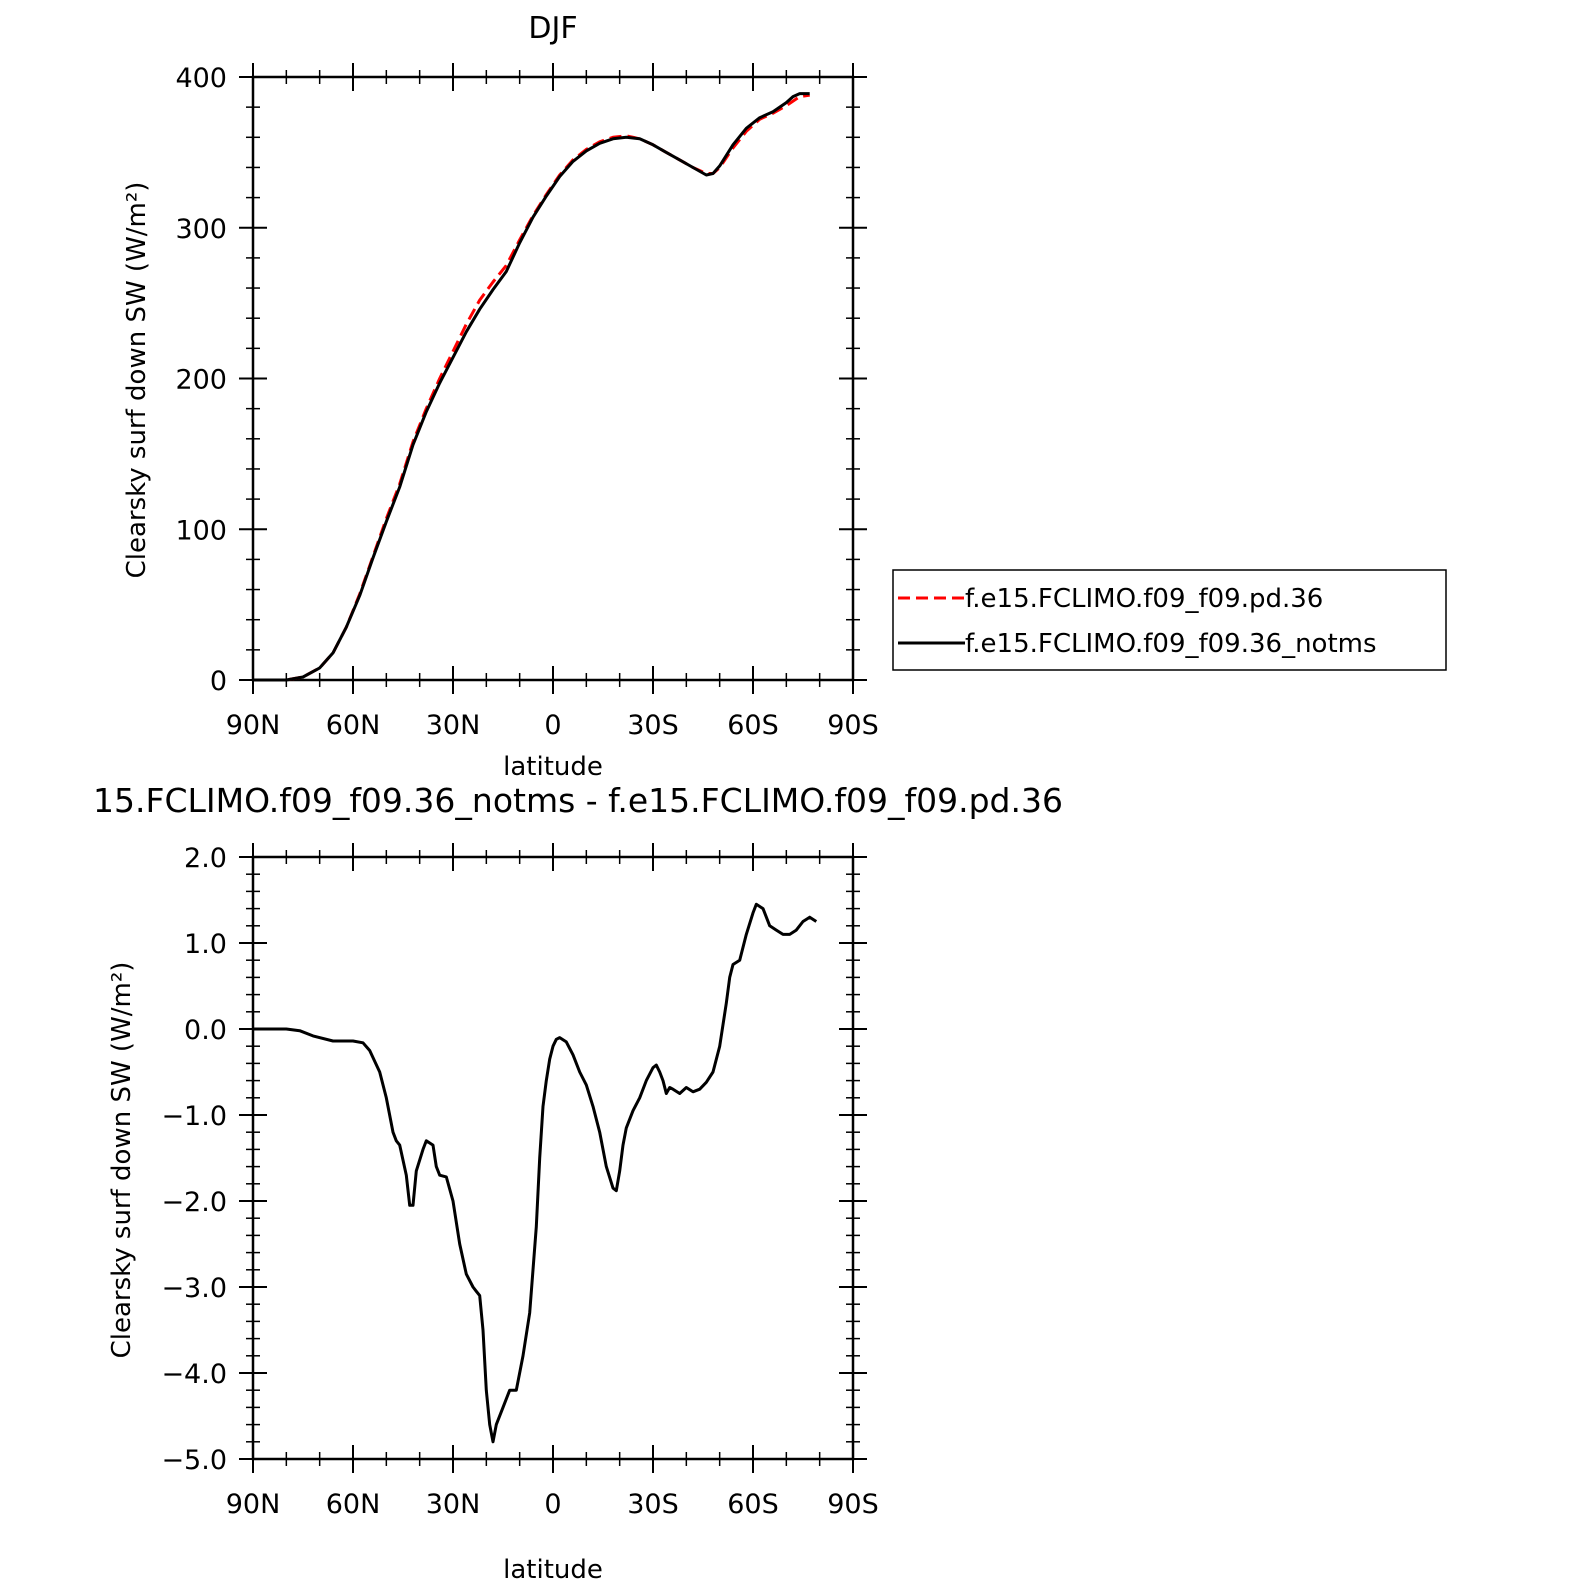  What do you see at coordinates (205, 1030) in the screenshot?
I see `y-tick-label: 0.0` at bounding box center [205, 1030].